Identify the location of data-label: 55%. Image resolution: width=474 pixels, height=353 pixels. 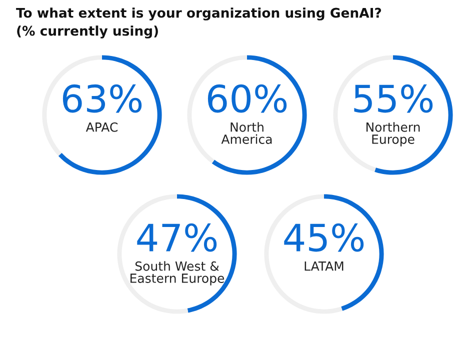
(393, 98).